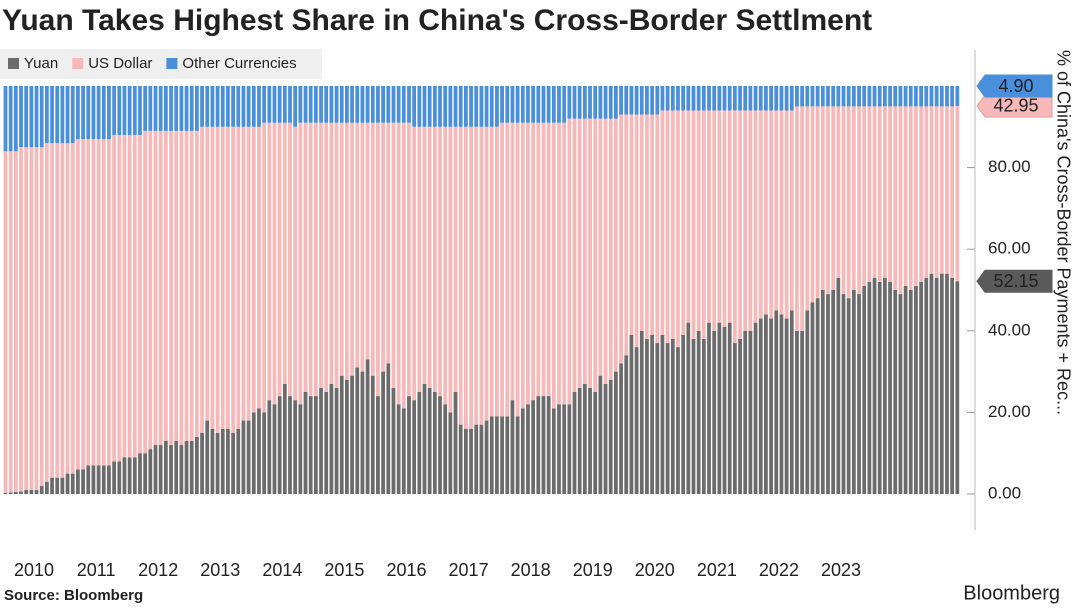 The width and height of the screenshot is (1080, 608). Describe the element at coordinates (282, 570) in the screenshot. I see `x-tick-label: 2014` at that location.